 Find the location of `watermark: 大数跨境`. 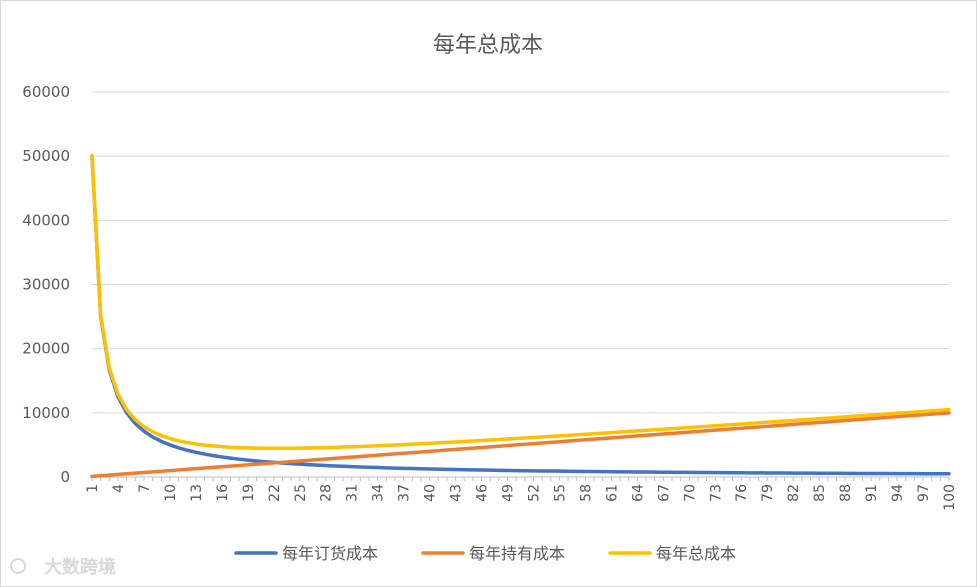

watermark: 大数跨境 is located at coordinates (63, 567).